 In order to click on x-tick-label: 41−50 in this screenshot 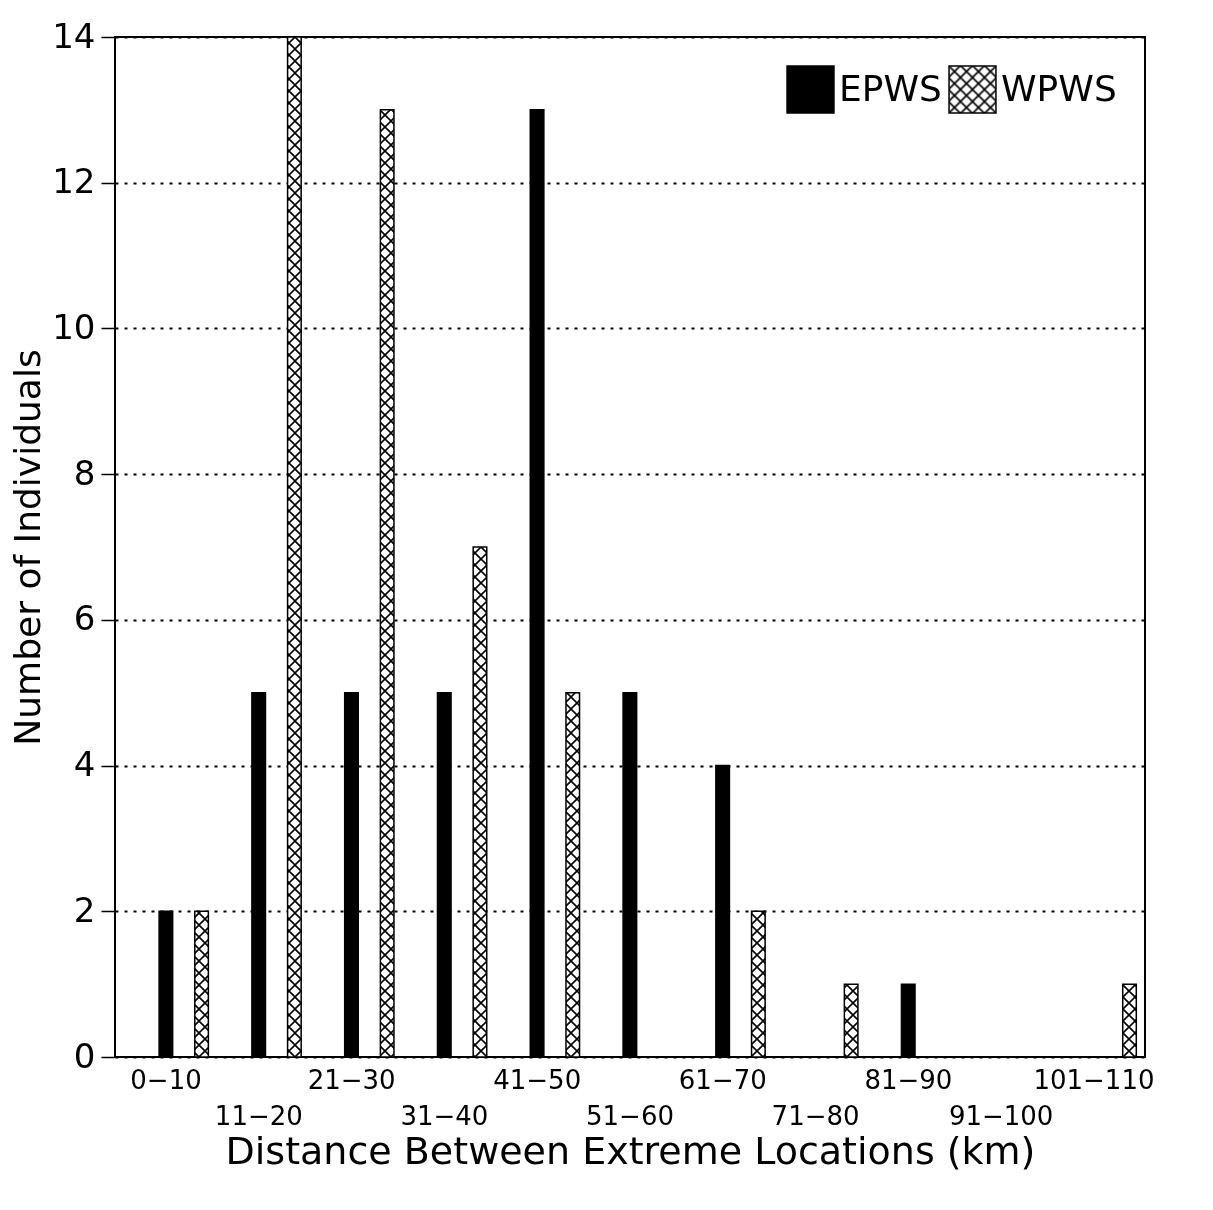, I will do `click(537, 1079)`.